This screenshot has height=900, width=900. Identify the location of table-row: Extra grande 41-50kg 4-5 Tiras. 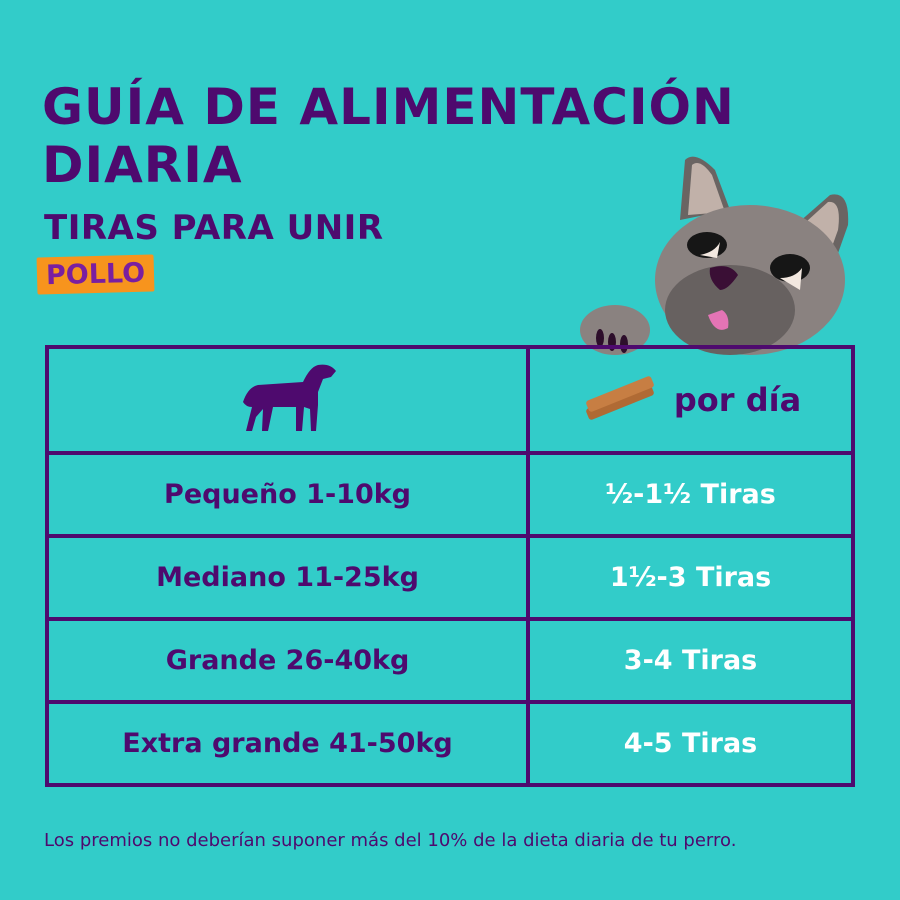
(449, 743).